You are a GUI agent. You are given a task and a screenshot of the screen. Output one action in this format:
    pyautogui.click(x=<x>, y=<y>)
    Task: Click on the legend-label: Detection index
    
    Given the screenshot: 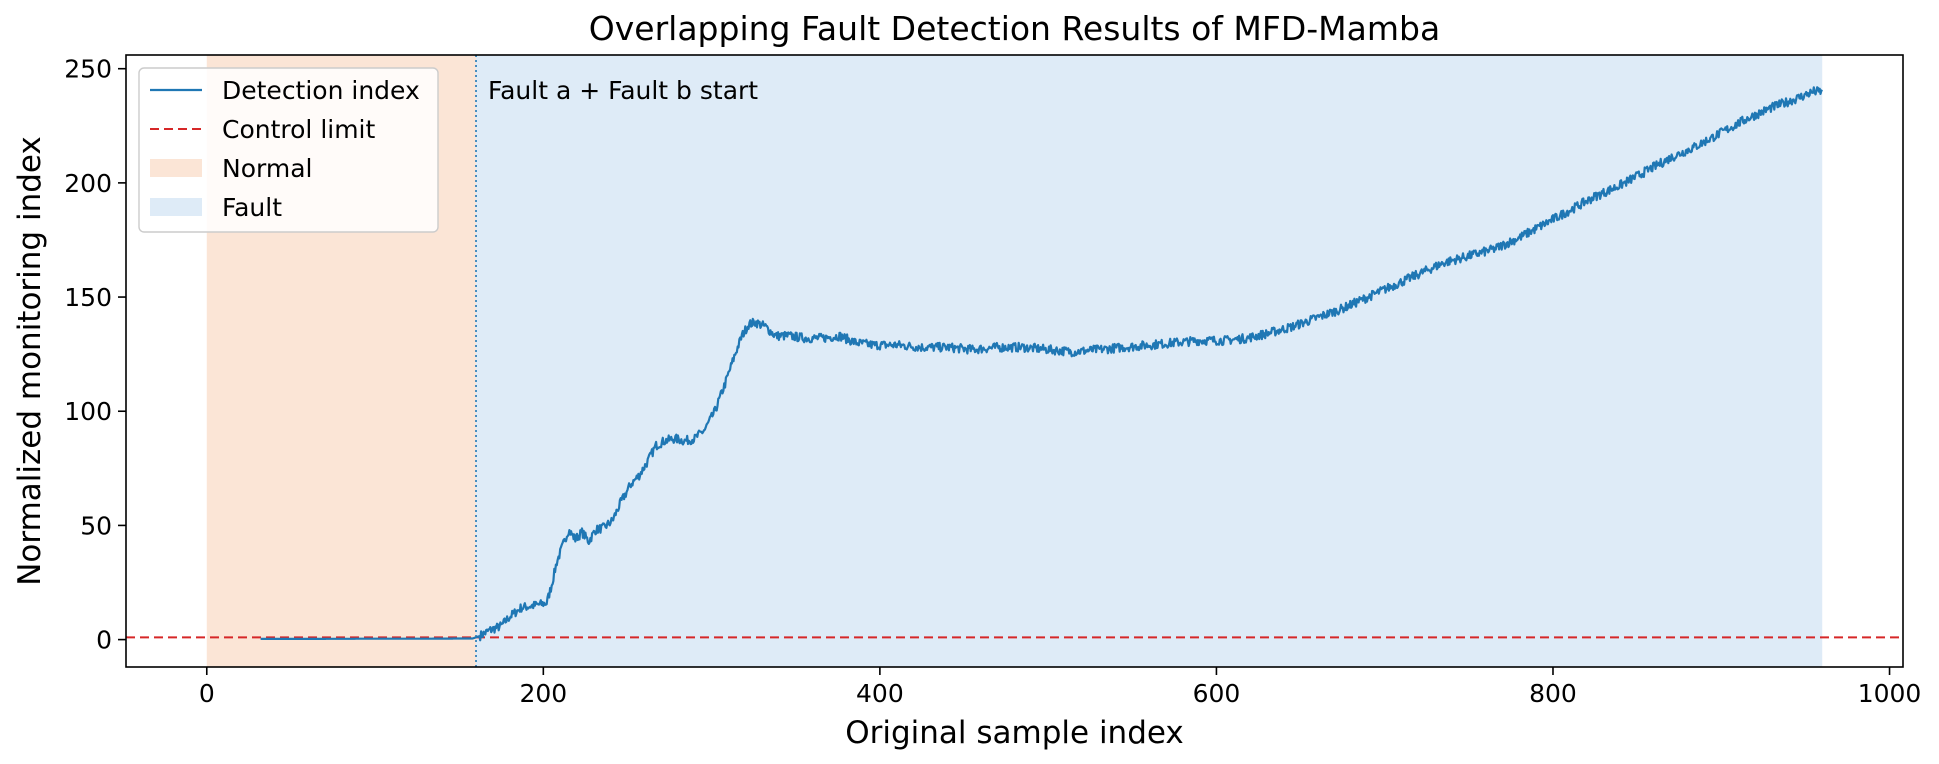 What is the action you would take?
    pyautogui.click(x=321, y=90)
    